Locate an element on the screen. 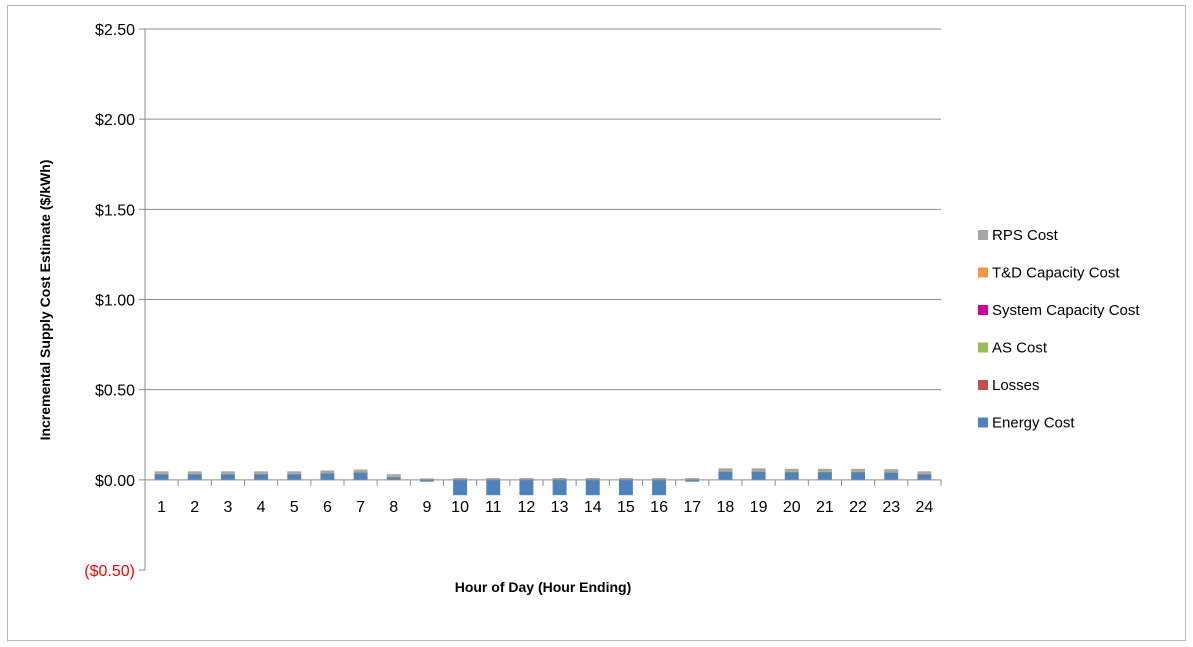 The height and width of the screenshot is (647, 1193). legend-item: T&D Capacity Cost is located at coordinates (1049, 273).